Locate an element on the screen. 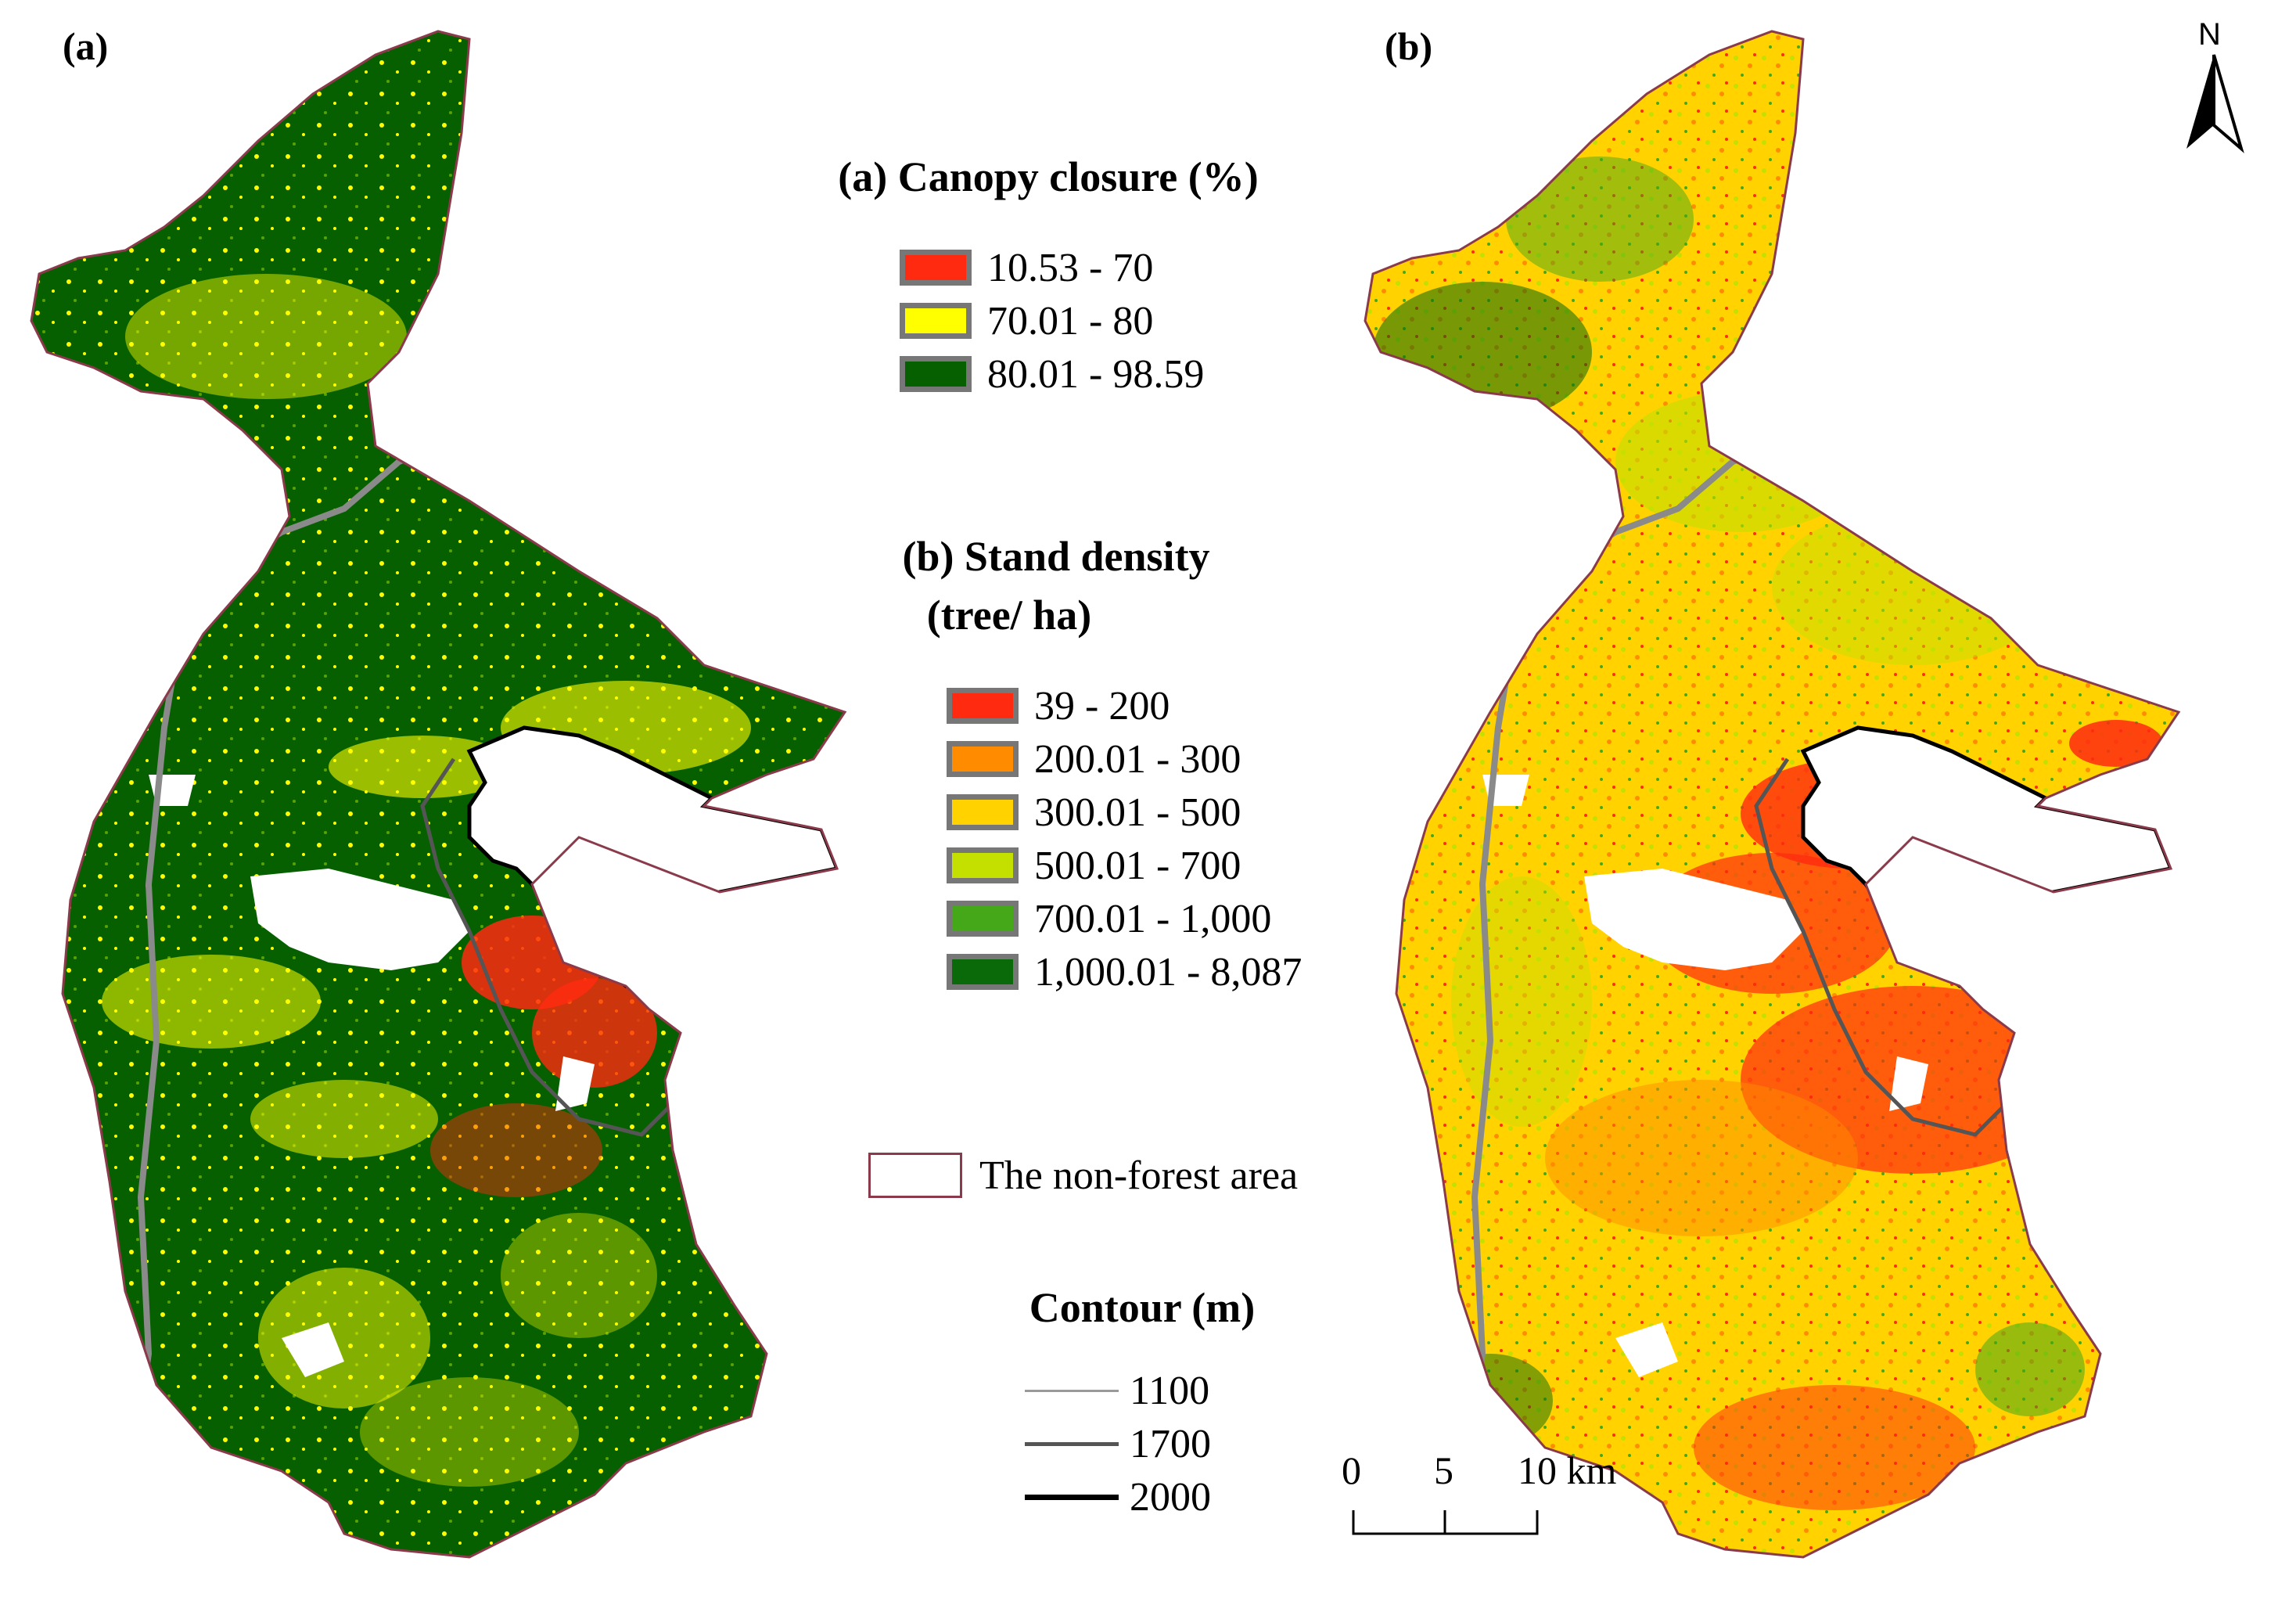 This screenshot has width=2296, height=1601. canopy-legend-label: 10.53 - 70 is located at coordinates (1070, 267).